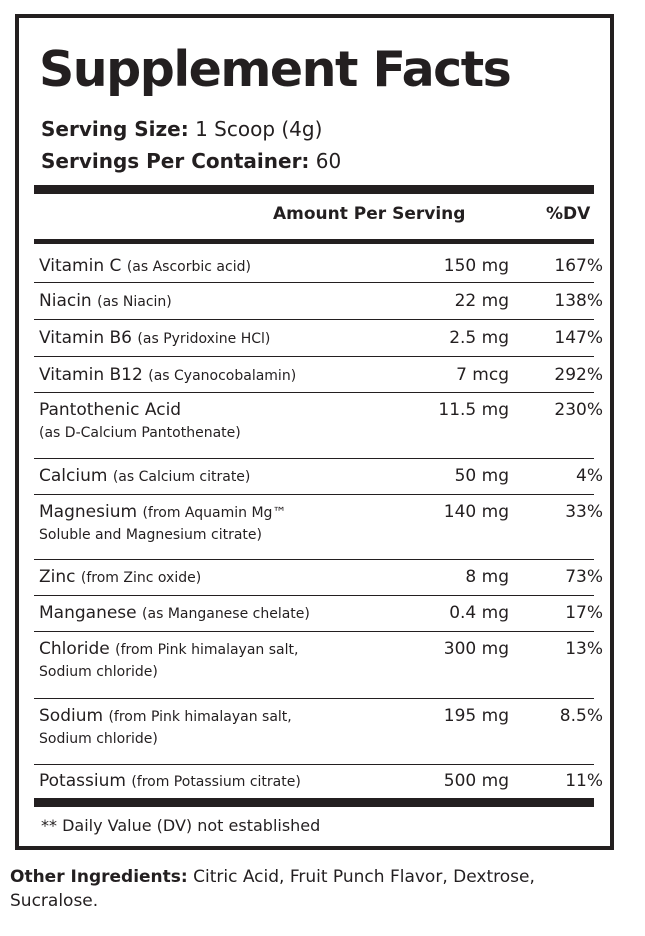 This screenshot has height=936, width=645. I want to click on nutrient-dv: 11%, so click(584, 781).